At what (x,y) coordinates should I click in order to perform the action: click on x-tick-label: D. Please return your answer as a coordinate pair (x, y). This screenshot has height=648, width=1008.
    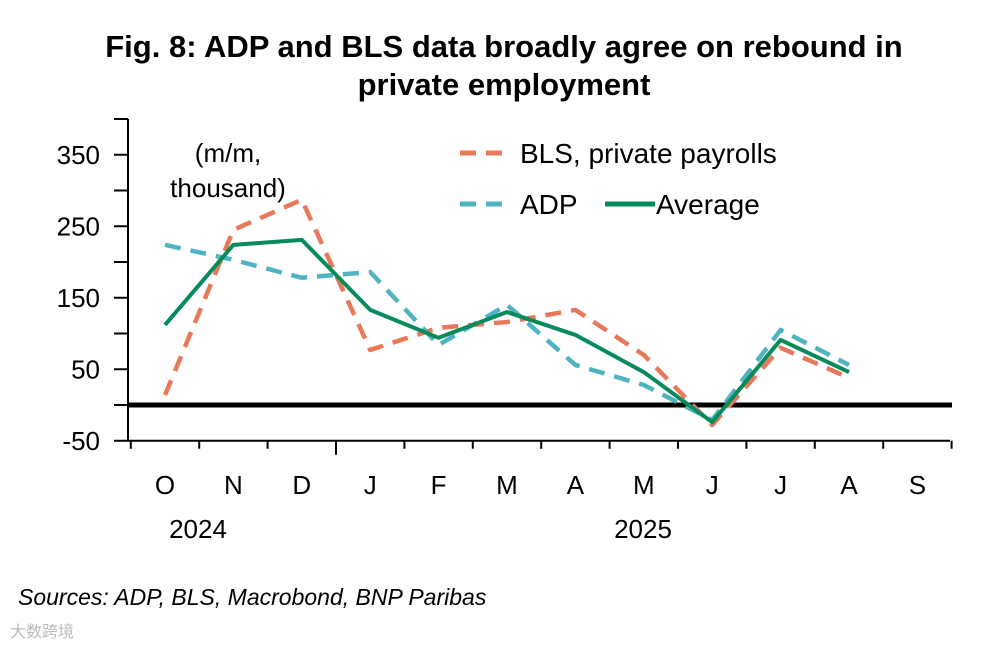
    Looking at the image, I should click on (301, 485).